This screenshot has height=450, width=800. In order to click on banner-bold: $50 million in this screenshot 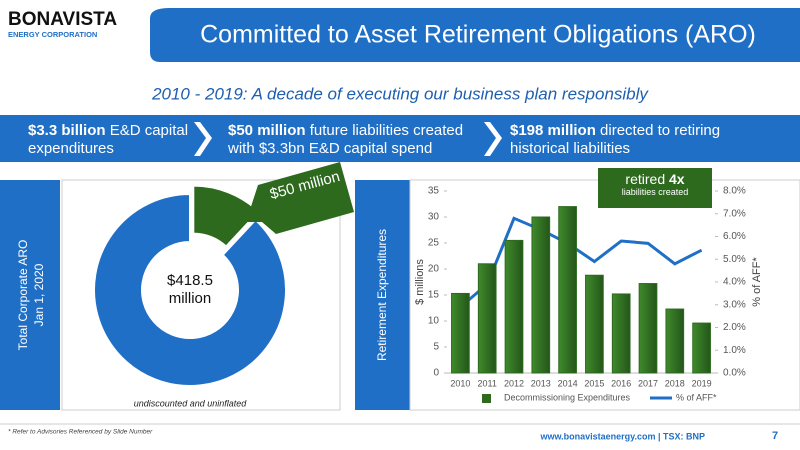, I will do `click(267, 130)`.